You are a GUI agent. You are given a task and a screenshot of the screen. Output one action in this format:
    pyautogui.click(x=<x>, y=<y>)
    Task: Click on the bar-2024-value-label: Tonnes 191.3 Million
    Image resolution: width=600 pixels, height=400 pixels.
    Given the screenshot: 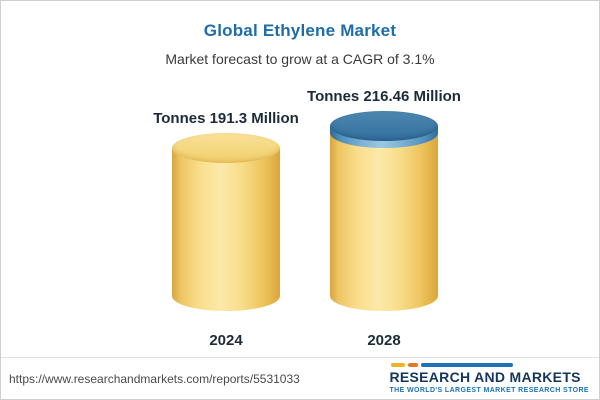 What is the action you would take?
    pyautogui.click(x=226, y=118)
    